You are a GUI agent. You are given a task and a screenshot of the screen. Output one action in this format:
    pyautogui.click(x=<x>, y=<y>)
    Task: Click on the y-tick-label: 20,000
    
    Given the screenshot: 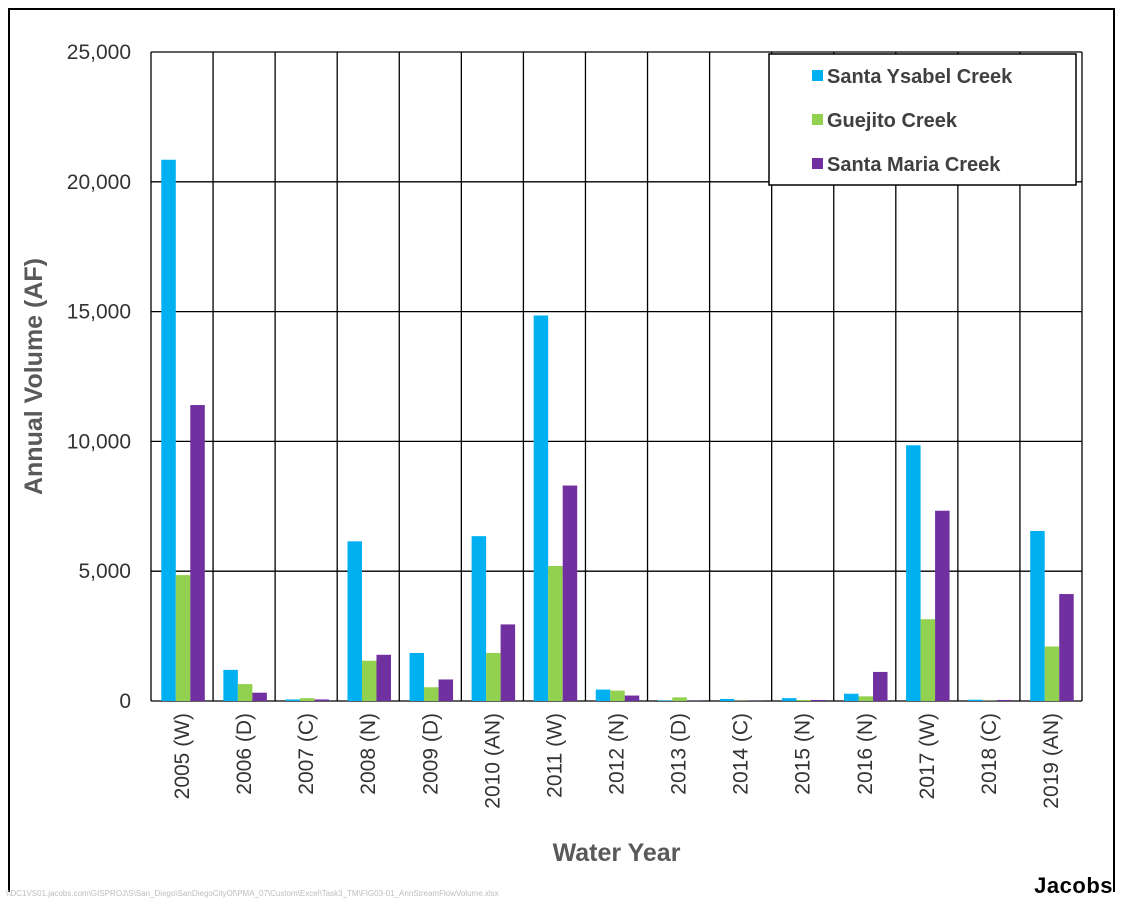 What is the action you would take?
    pyautogui.click(x=99, y=182)
    